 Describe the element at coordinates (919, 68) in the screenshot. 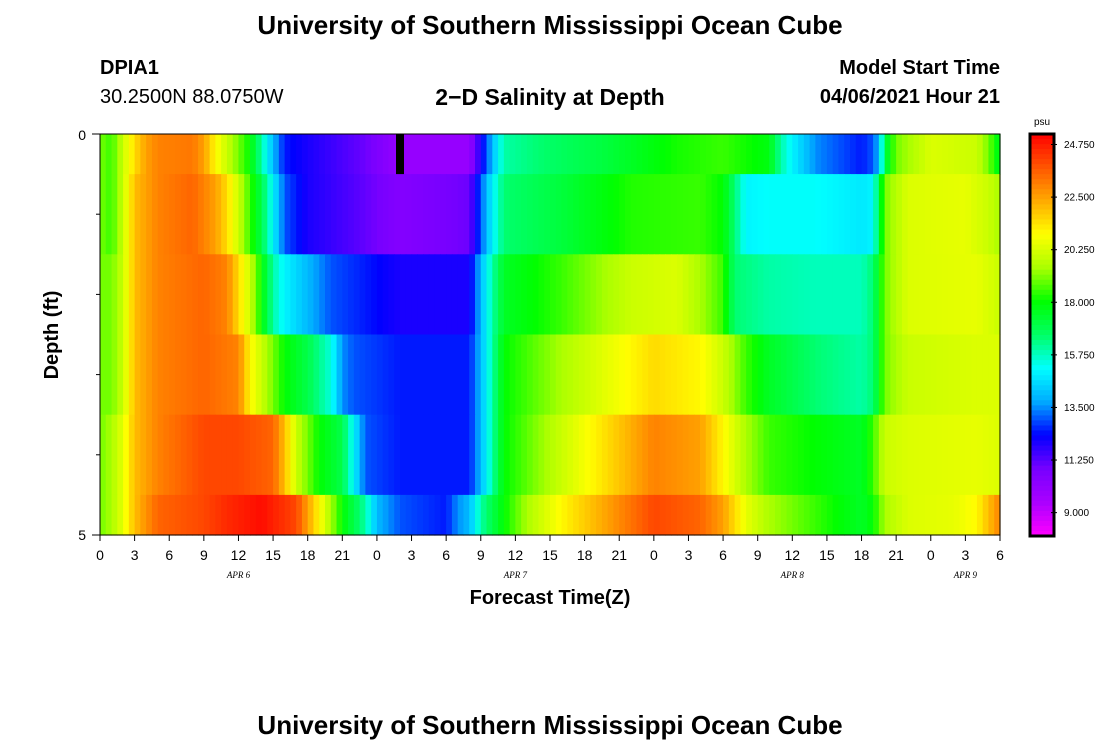

I see `model-start-label: Model Start Time` at that location.